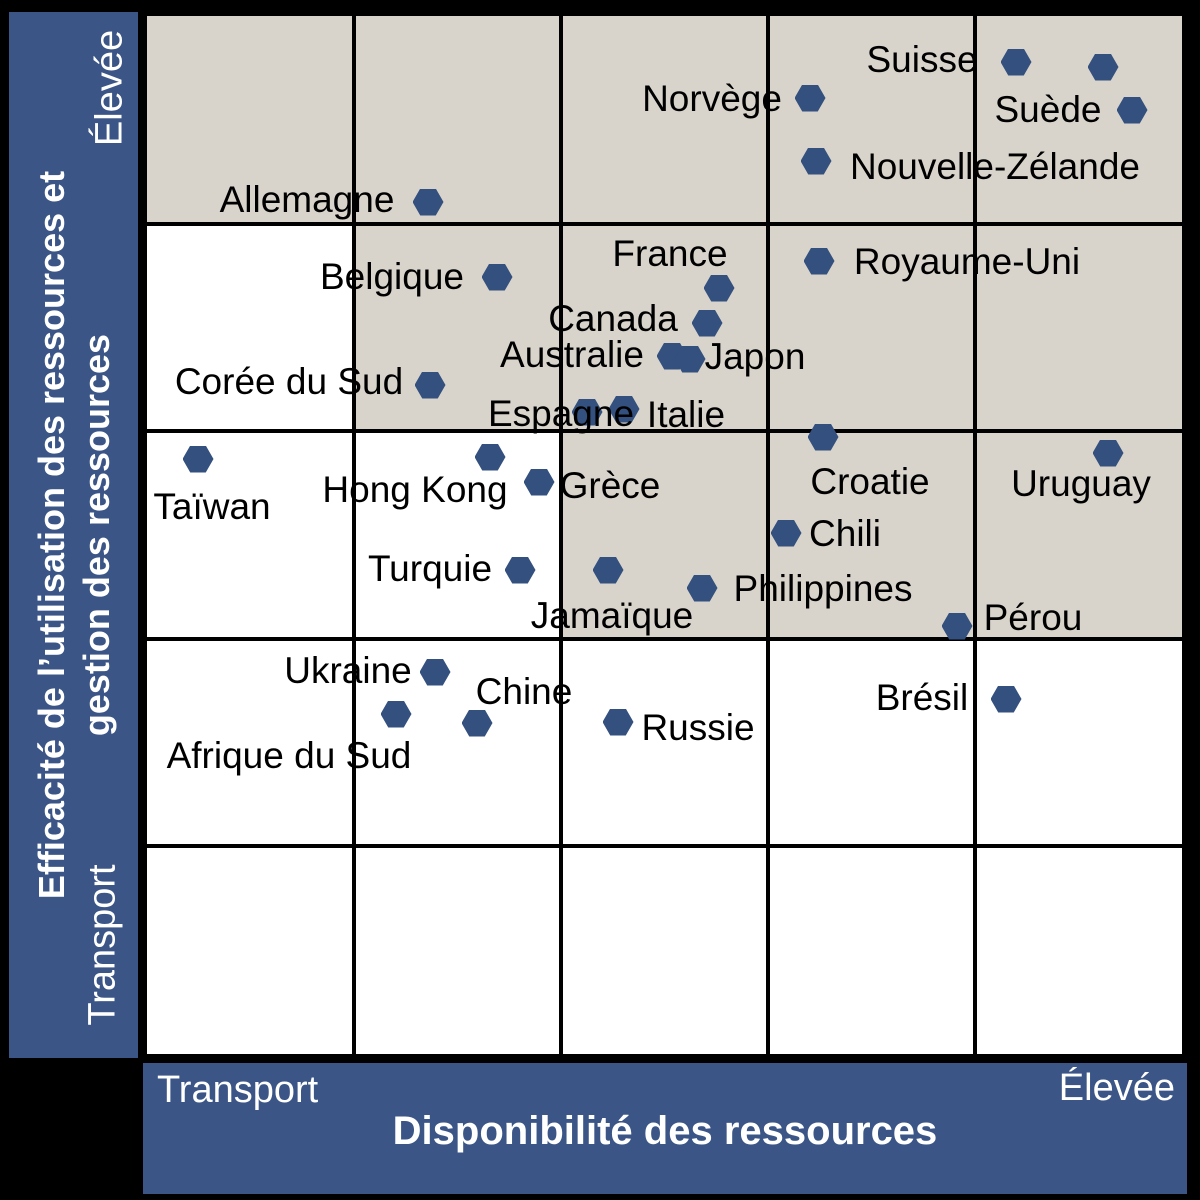 This screenshot has height=1200, width=1200. Describe the element at coordinates (871, 120) in the screenshot. I see `shaded-cell-r0-c3` at that location.